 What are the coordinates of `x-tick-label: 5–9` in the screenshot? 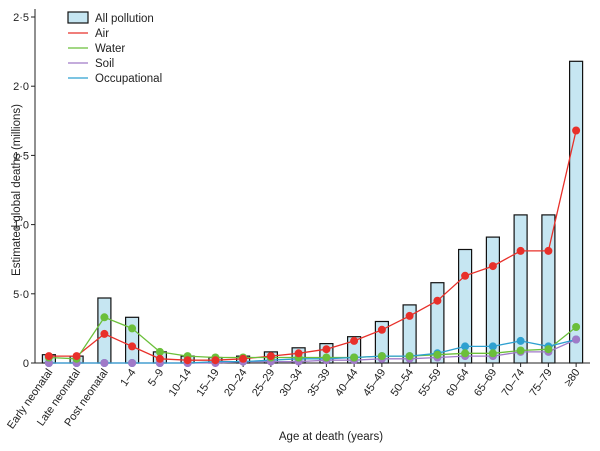 It's located at (156, 378).